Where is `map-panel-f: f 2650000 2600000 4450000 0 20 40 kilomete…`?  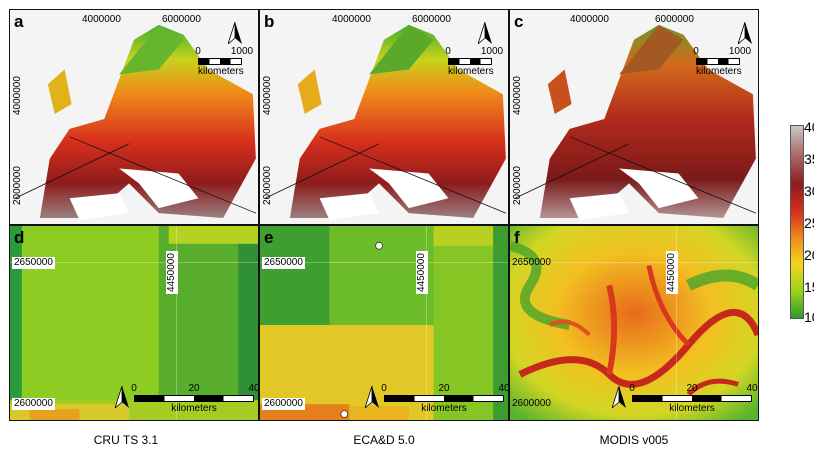
map-panel-f: f 2650000 2600000 4450000 0 20 40 kilomete… is located at coordinates (634, 323).